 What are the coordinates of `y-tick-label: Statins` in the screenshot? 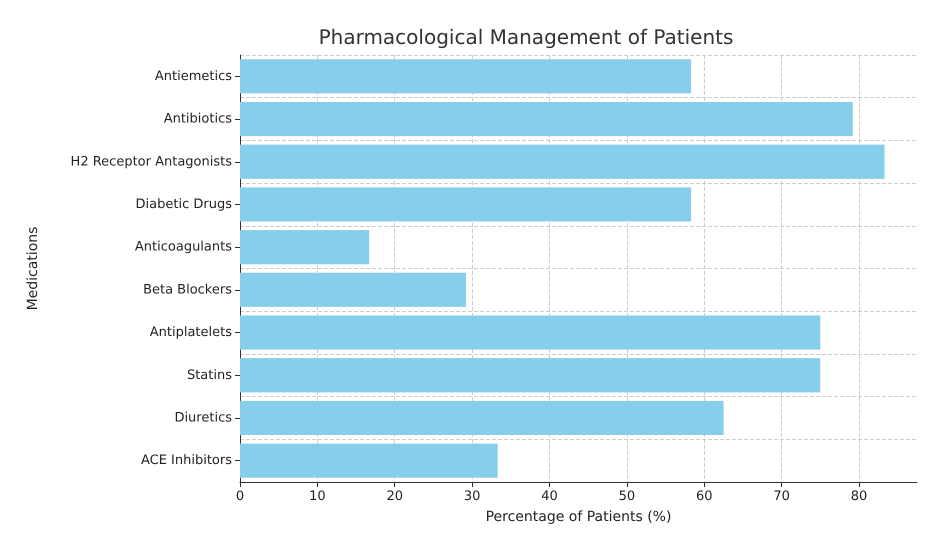 It's located at (209, 375).